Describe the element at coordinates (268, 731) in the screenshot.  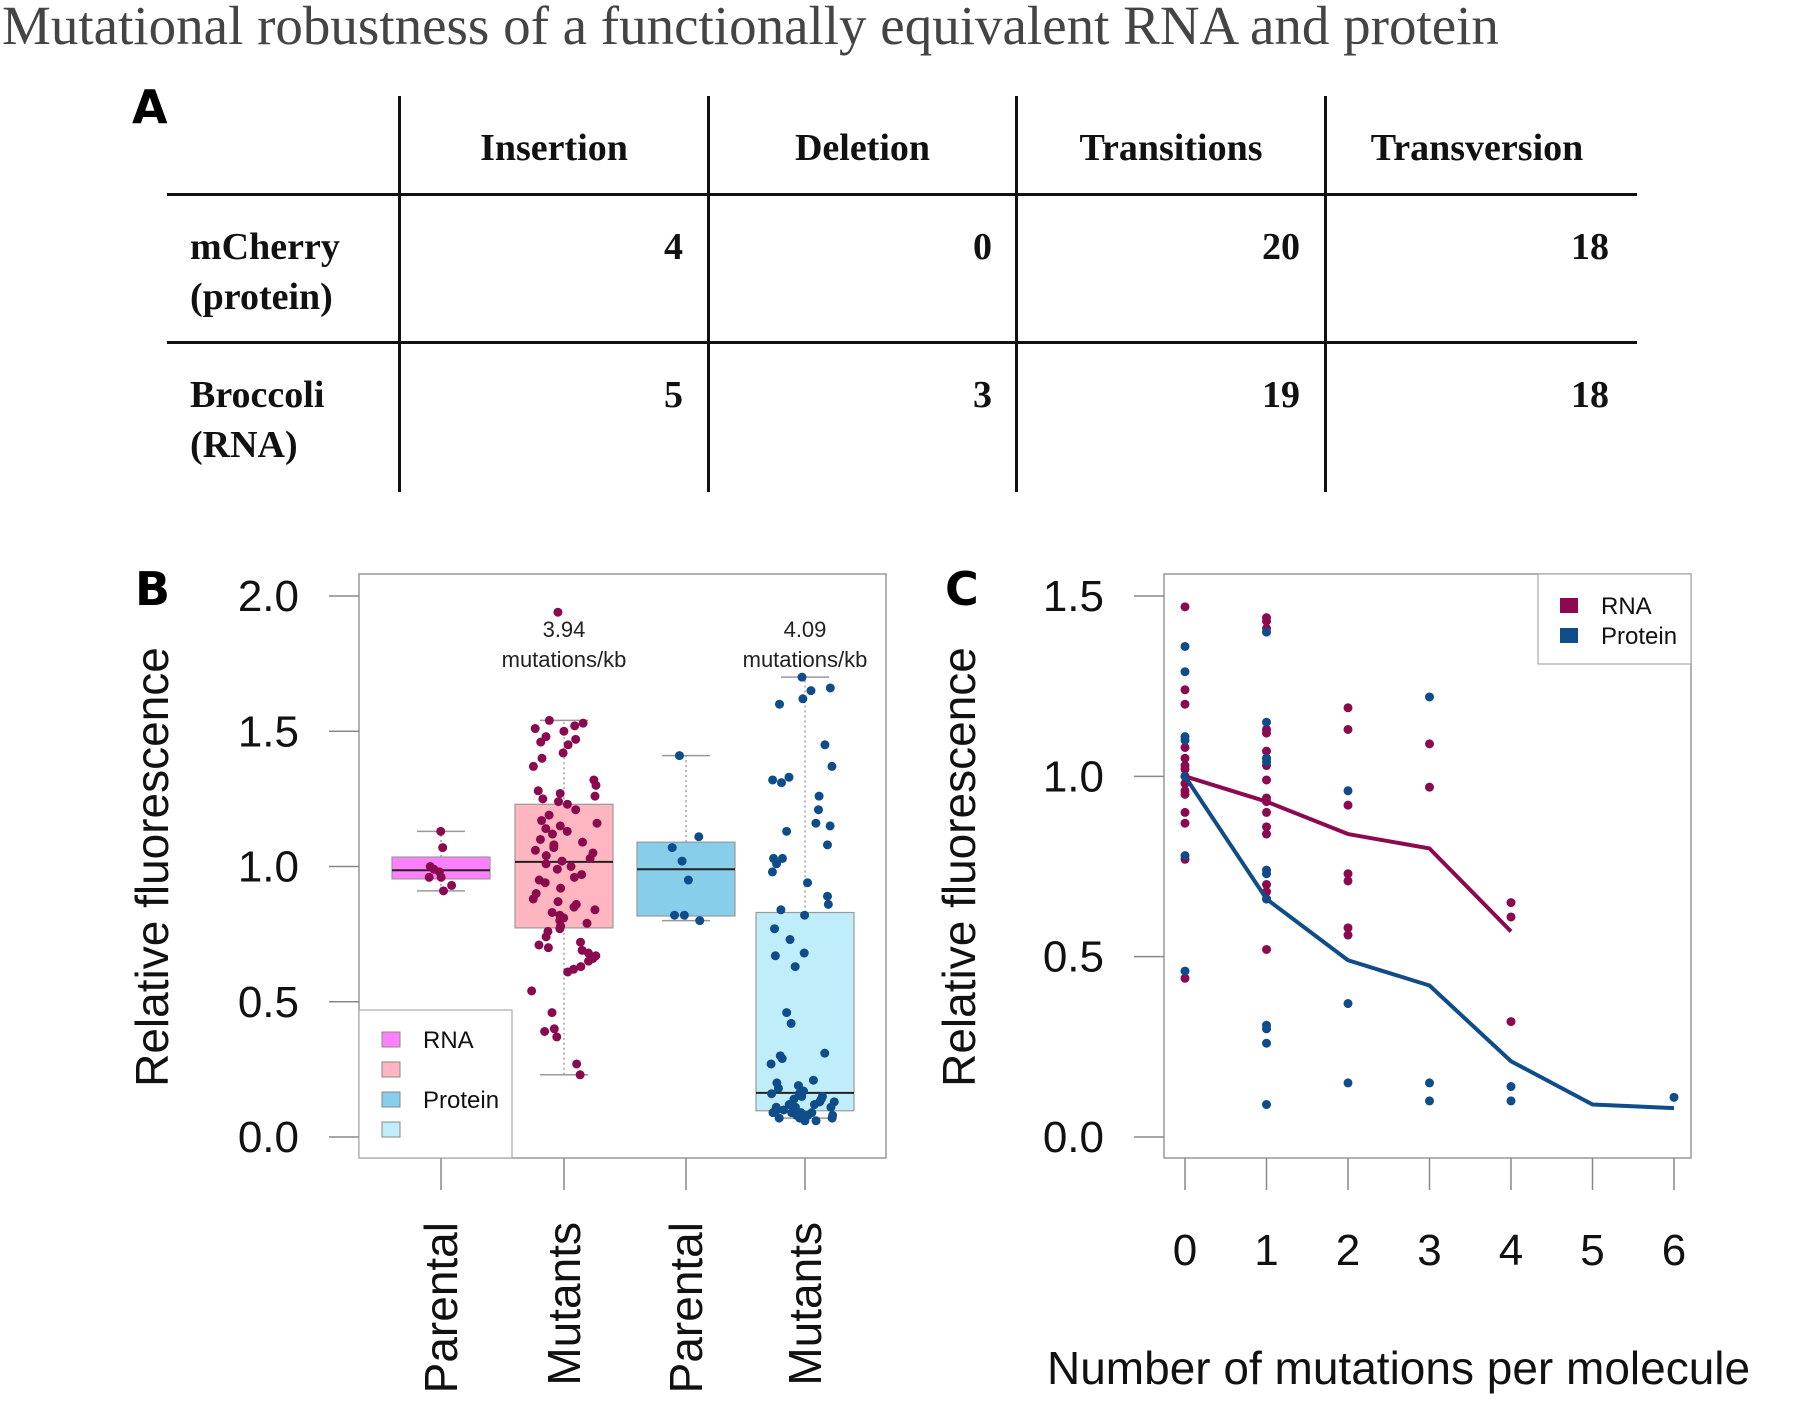
I see `y-tick-label: 1.5` at that location.